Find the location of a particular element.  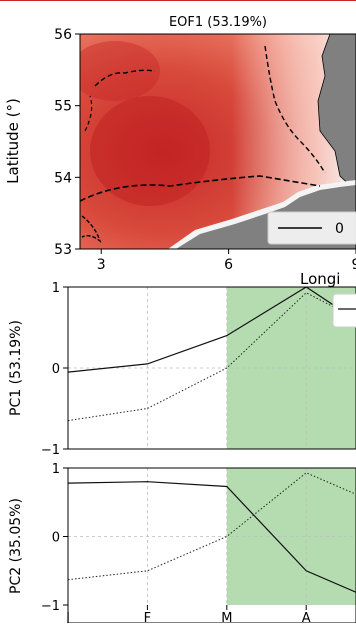

pc2-series-dotted is located at coordinates (212, 526).